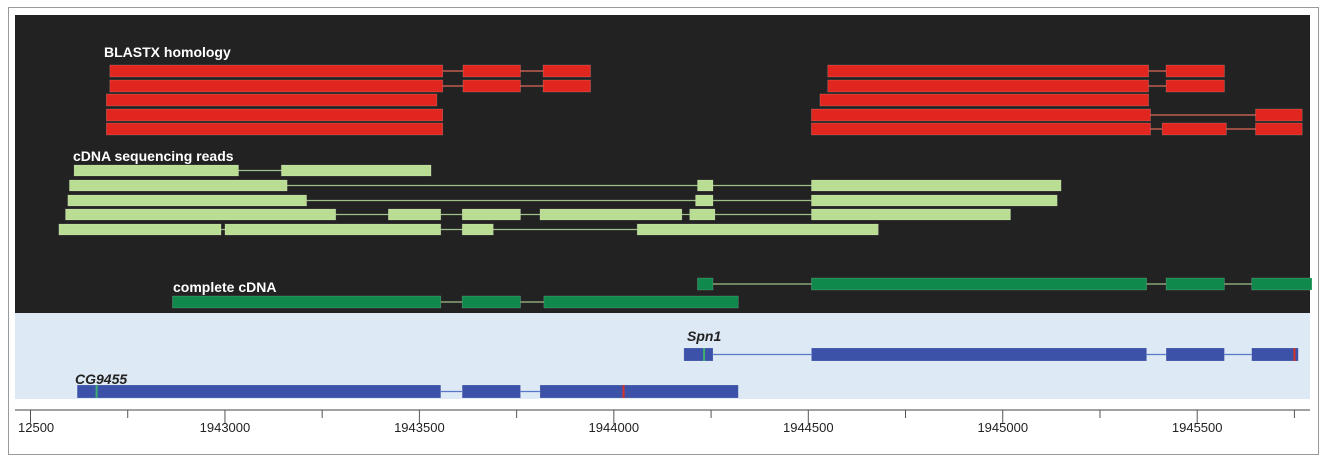 This screenshot has width=1325, height=456. What do you see at coordinates (101, 379) in the screenshot?
I see `cg9455-gene-label: CG9455` at bounding box center [101, 379].